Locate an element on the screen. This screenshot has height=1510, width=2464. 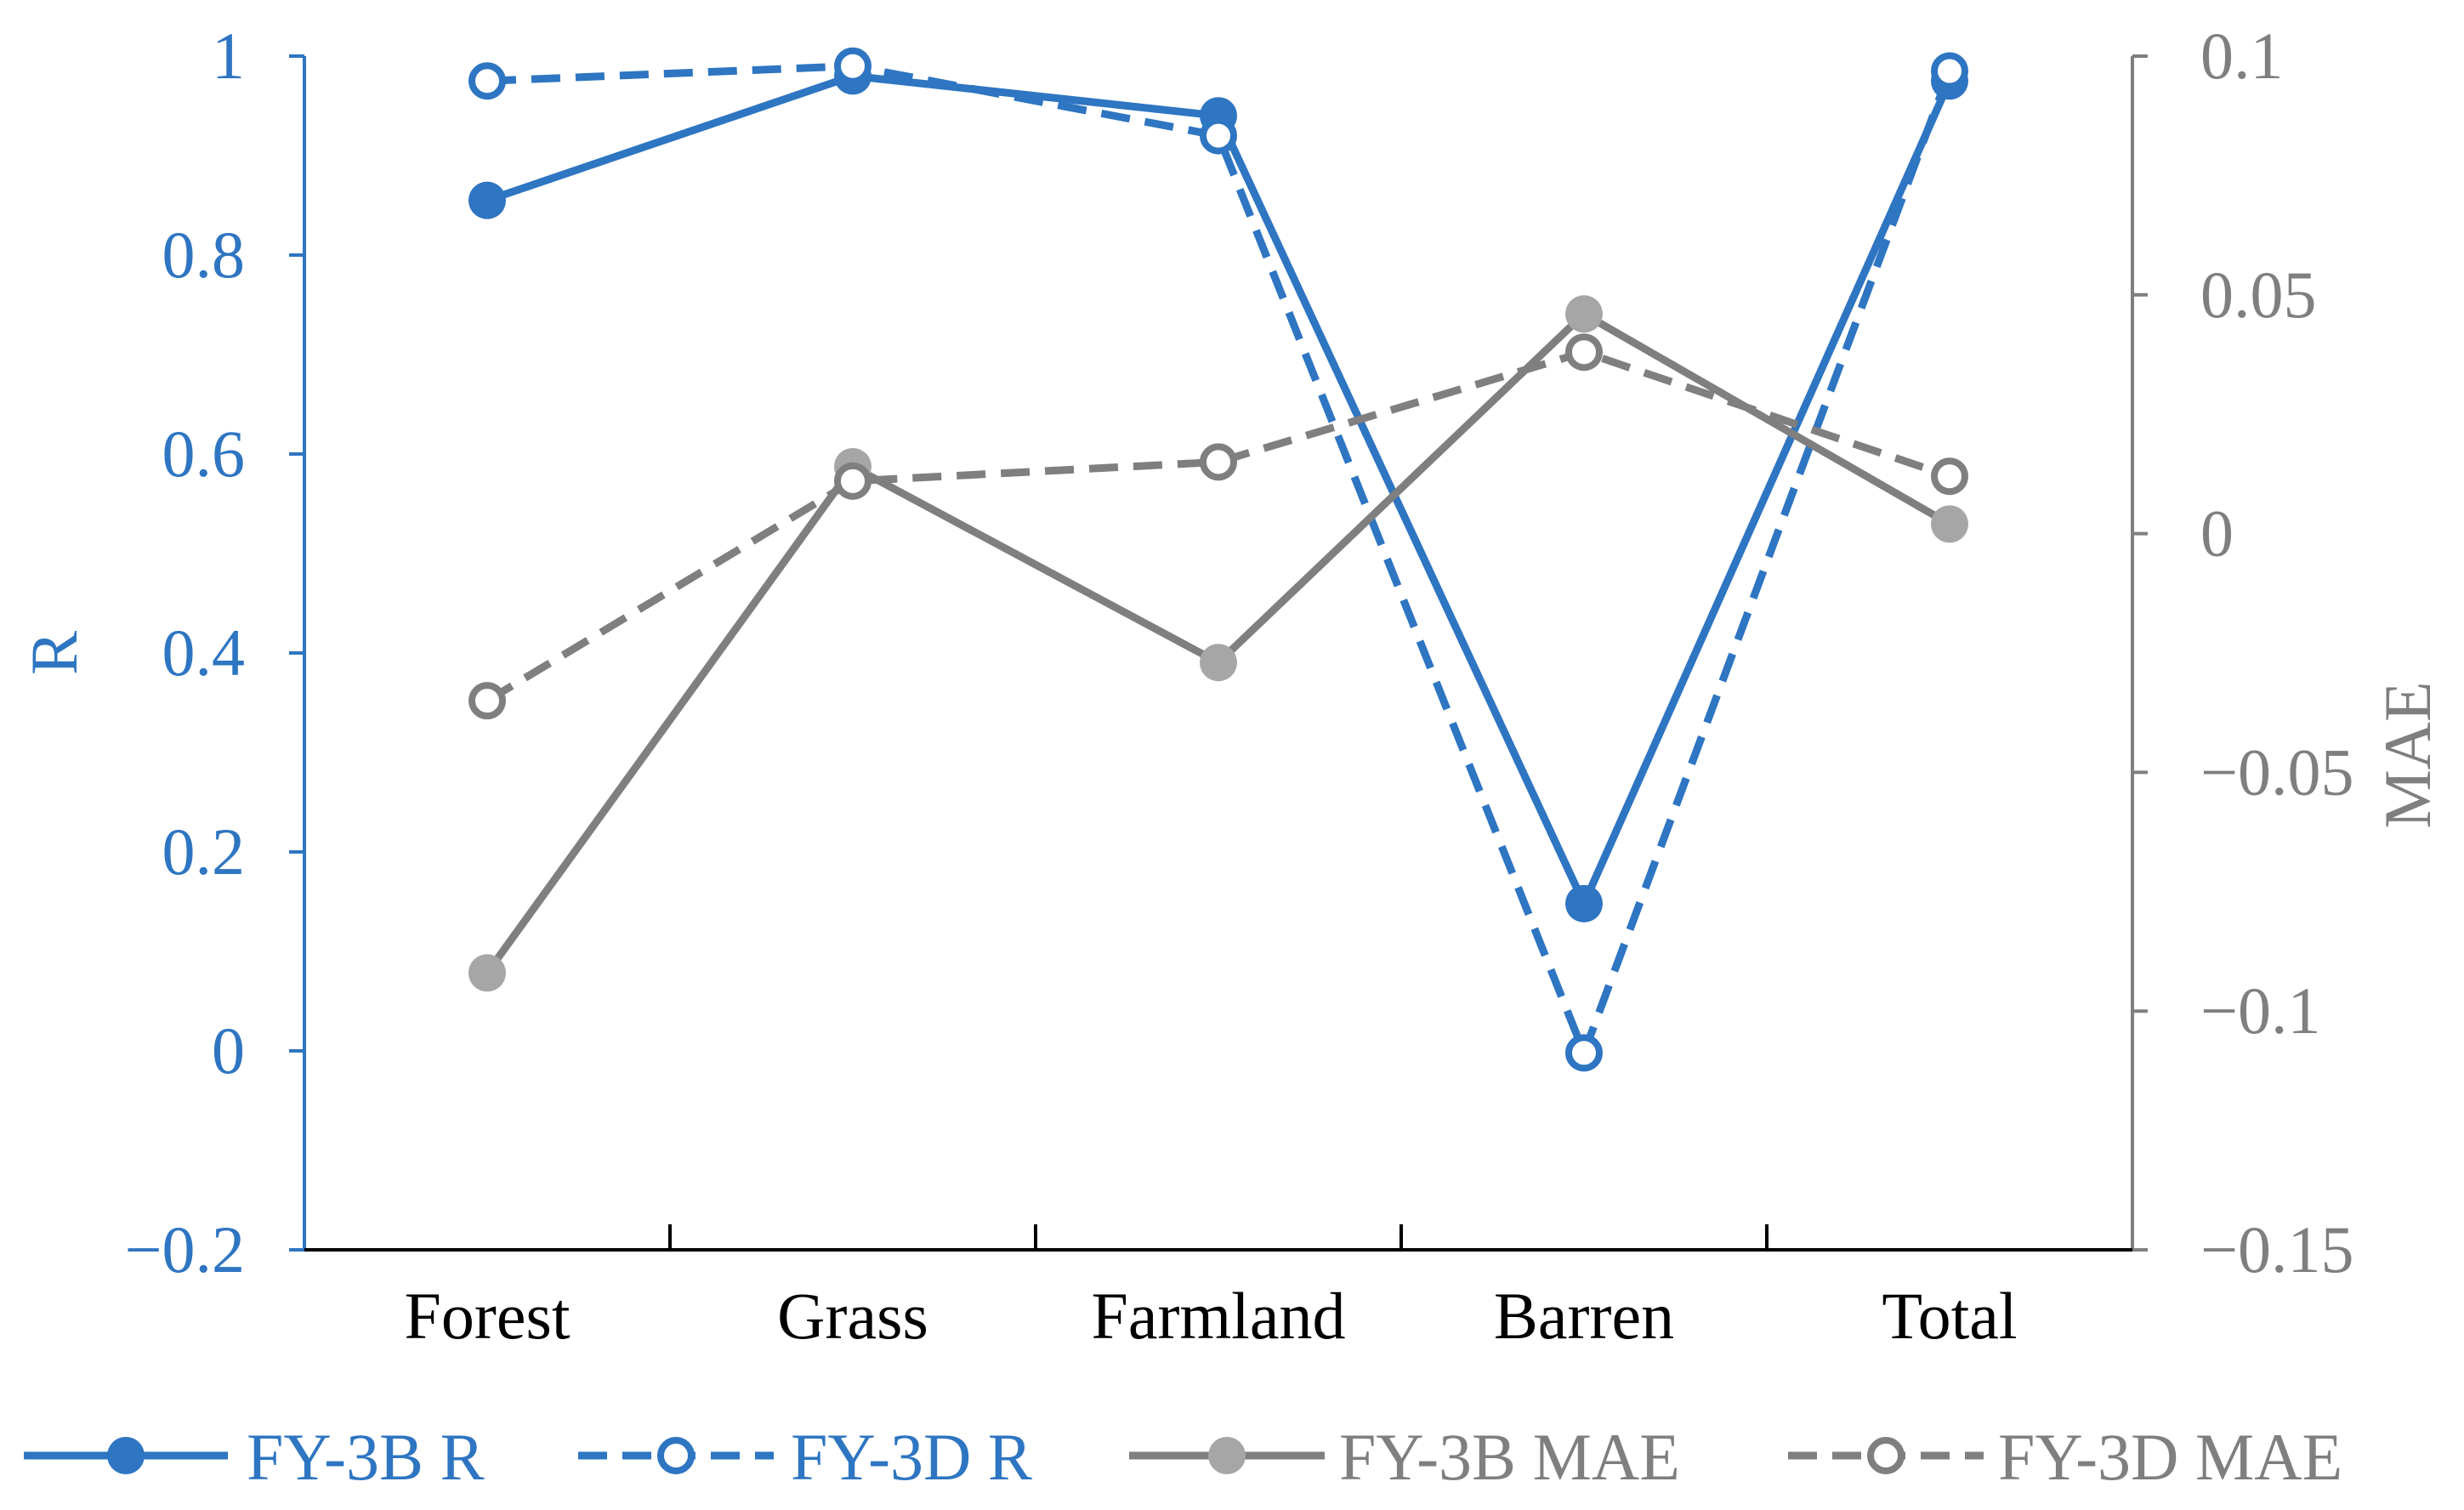
series-line-fy-3d-mae is located at coordinates (1218, 526).